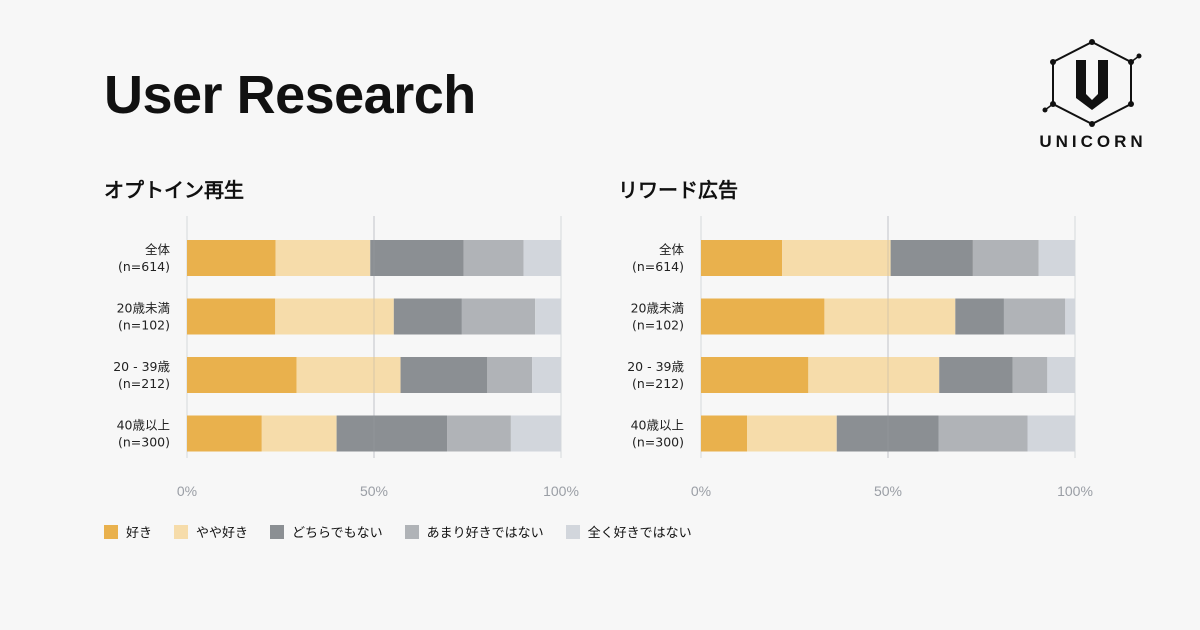 Image resolution: width=1200 pixels, height=630 pixels. I want to click on legend-item-amari: あまり好きではない, so click(474, 531).